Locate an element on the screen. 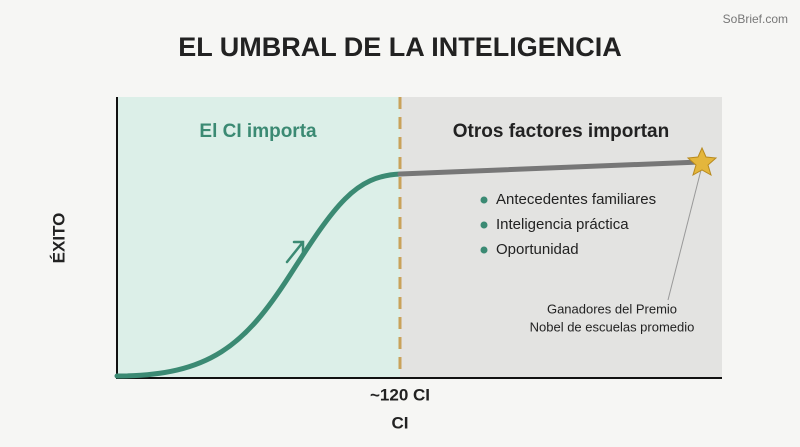 The width and height of the screenshot is (800, 447). x-axis-label: CI is located at coordinates (400, 422).